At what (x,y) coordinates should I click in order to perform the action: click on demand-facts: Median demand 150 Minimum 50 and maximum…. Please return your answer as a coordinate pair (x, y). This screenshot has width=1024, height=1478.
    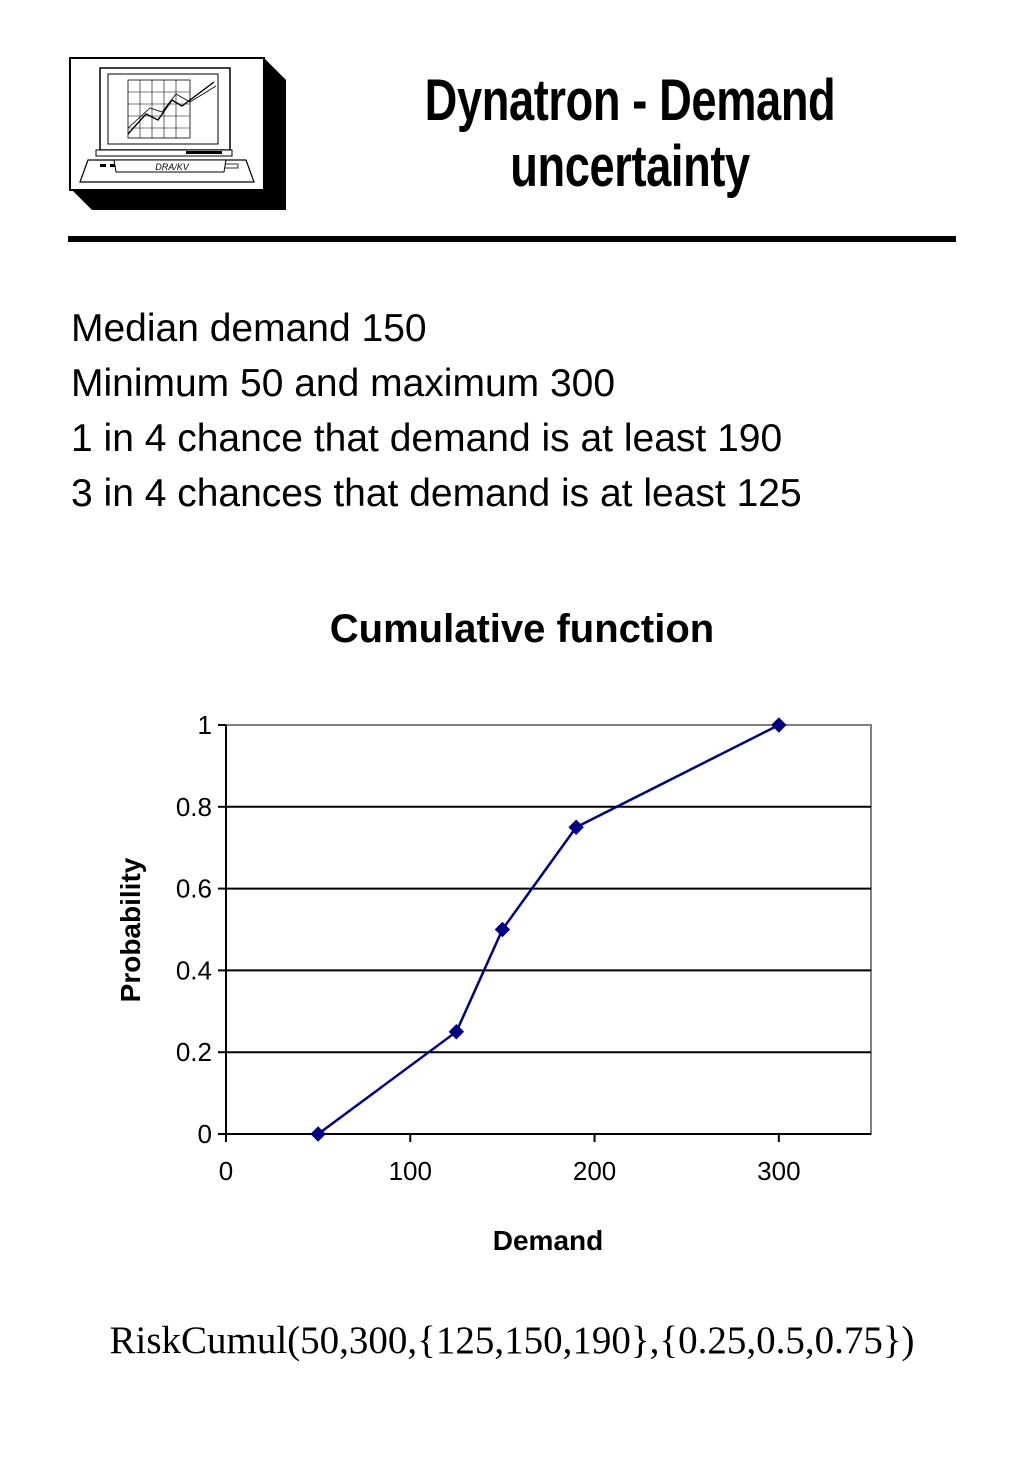
    Looking at the image, I should click on (436, 411).